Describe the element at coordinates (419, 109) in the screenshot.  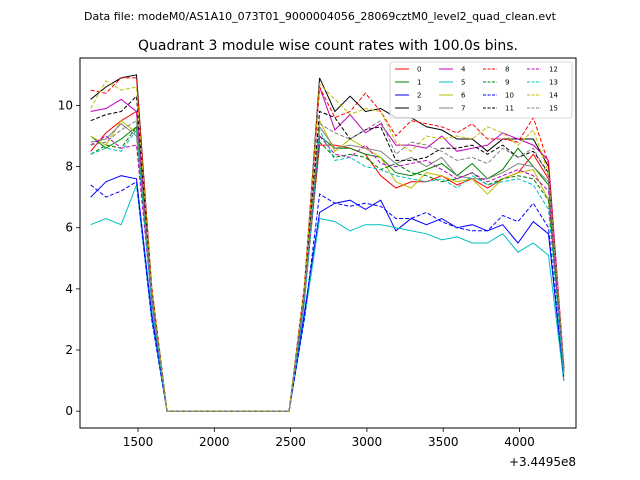
I see `legend-label-3: 3` at that location.